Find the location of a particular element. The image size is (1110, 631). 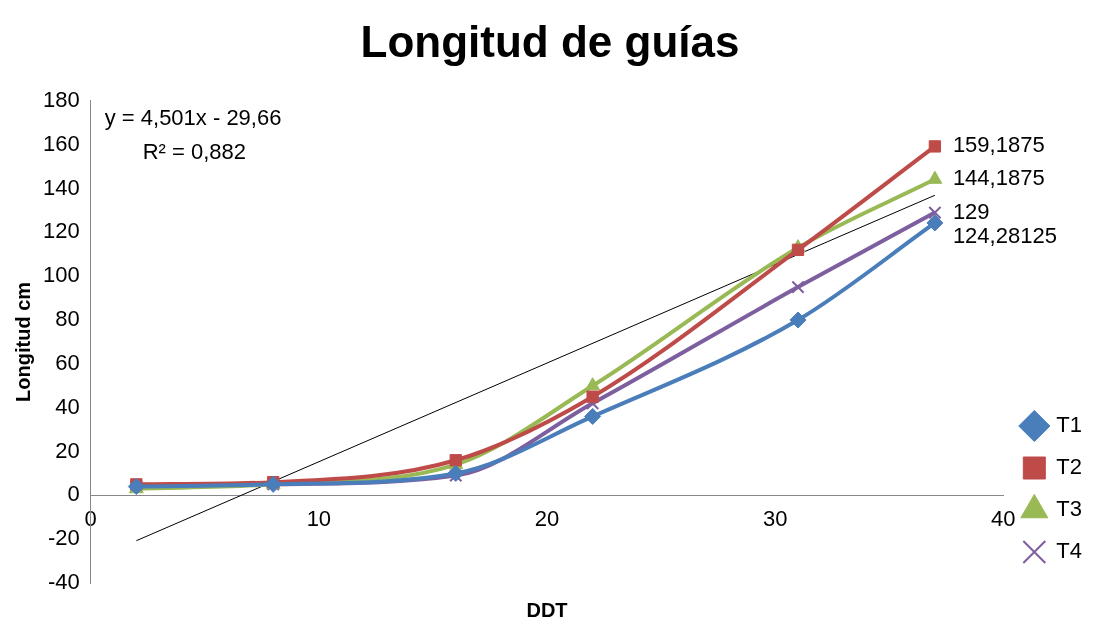

legend-label: T4 is located at coordinates (1069, 551).